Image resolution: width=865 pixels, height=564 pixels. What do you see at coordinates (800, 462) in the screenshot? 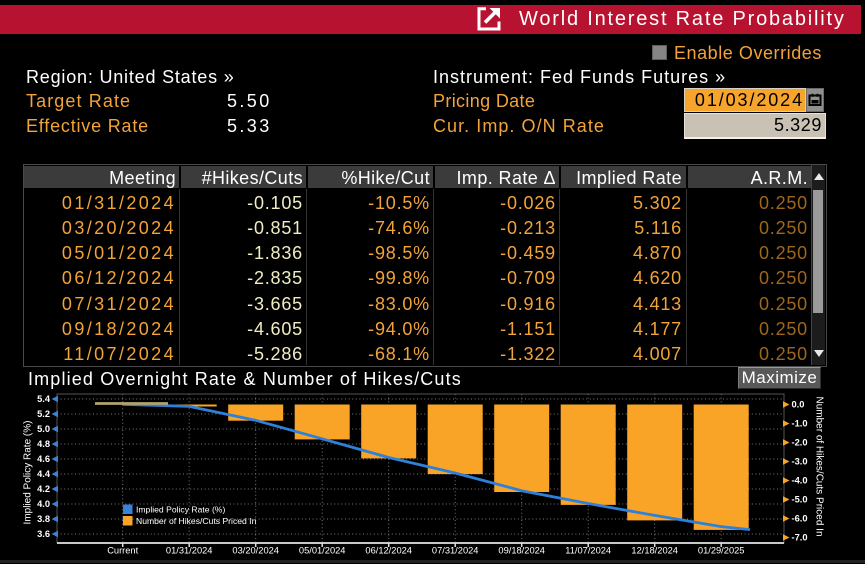
I see `svg-text: -3.0` at bounding box center [800, 462].